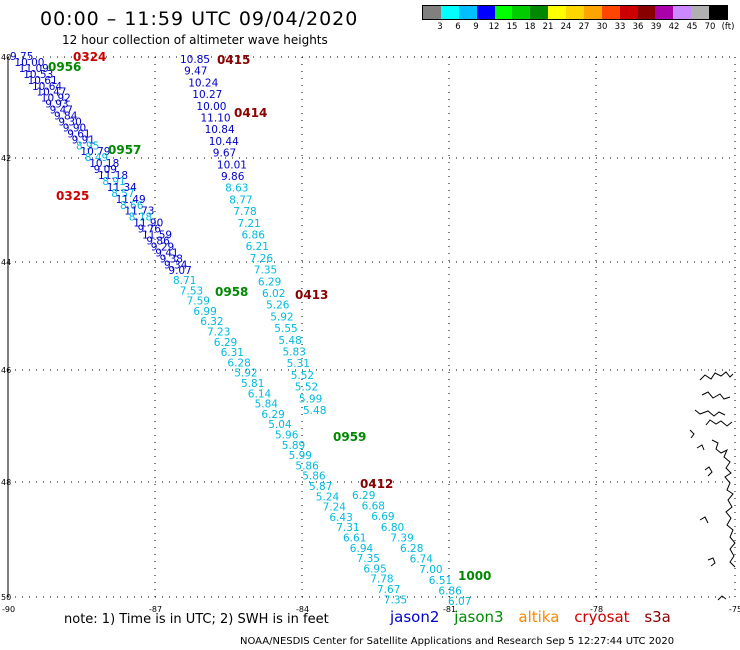  Describe the element at coordinates (166, 253) in the screenshot. I see `swh-value: 9.41` at that location.